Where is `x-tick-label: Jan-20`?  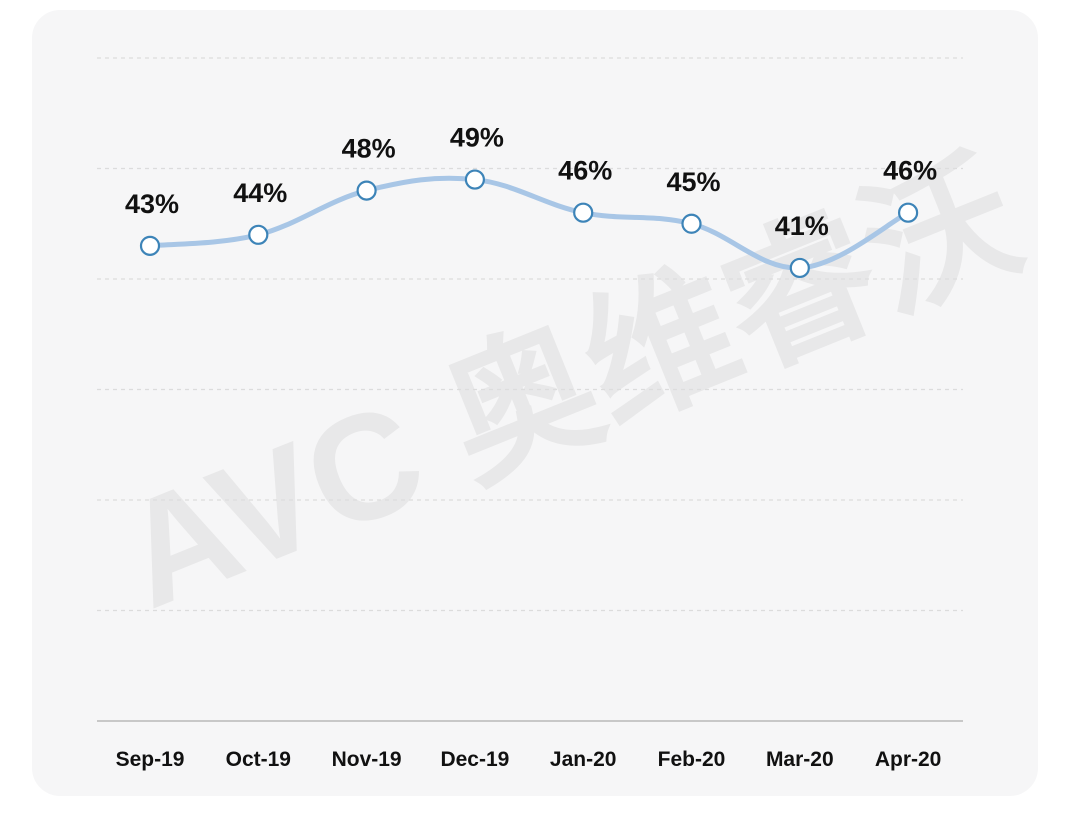
x-tick-label: Jan-20 is located at coordinates (583, 759).